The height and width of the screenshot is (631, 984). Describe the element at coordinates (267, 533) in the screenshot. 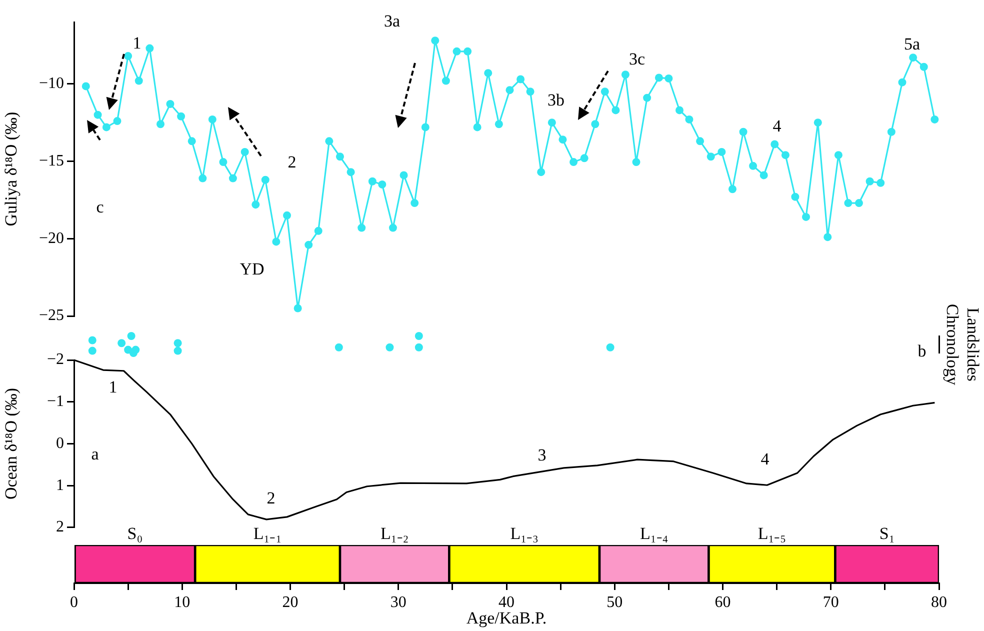

I see `series-label: L₁₋₁` at that location.